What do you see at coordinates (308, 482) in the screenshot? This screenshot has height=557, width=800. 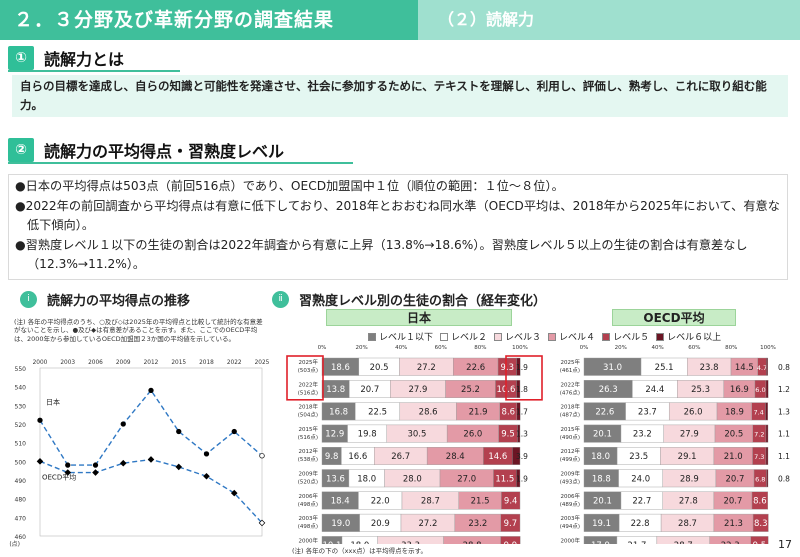 I see `row-score-label: (520点)` at bounding box center [308, 482].